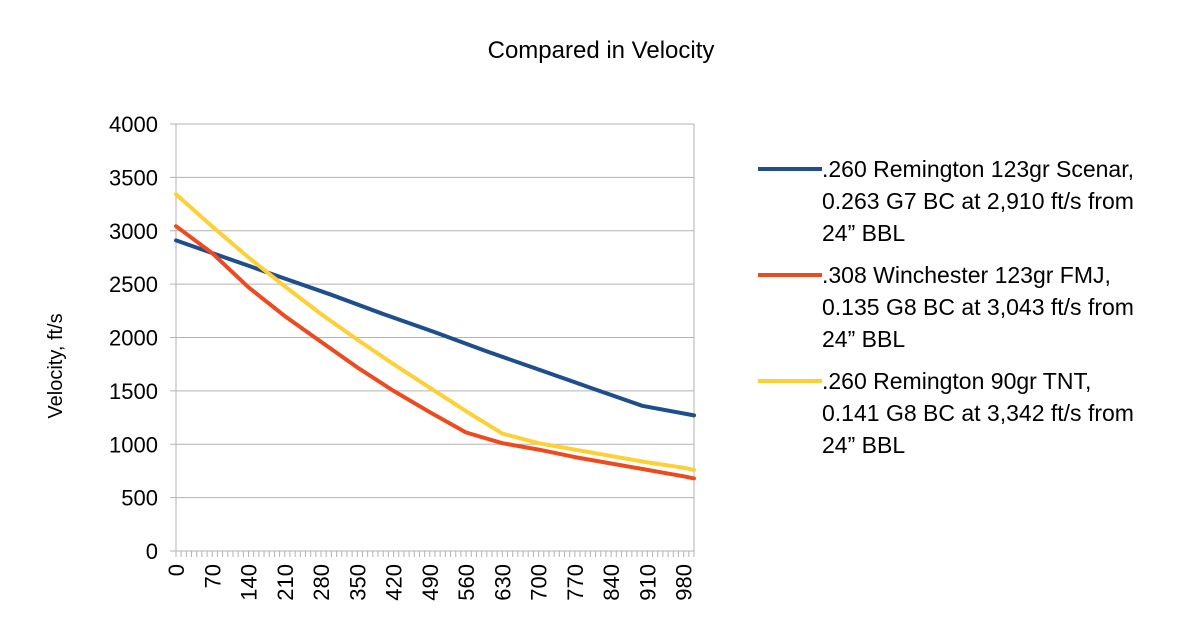 The width and height of the screenshot is (1200, 628). What do you see at coordinates (133, 177) in the screenshot?
I see `y-tick-label: 3500` at bounding box center [133, 177].